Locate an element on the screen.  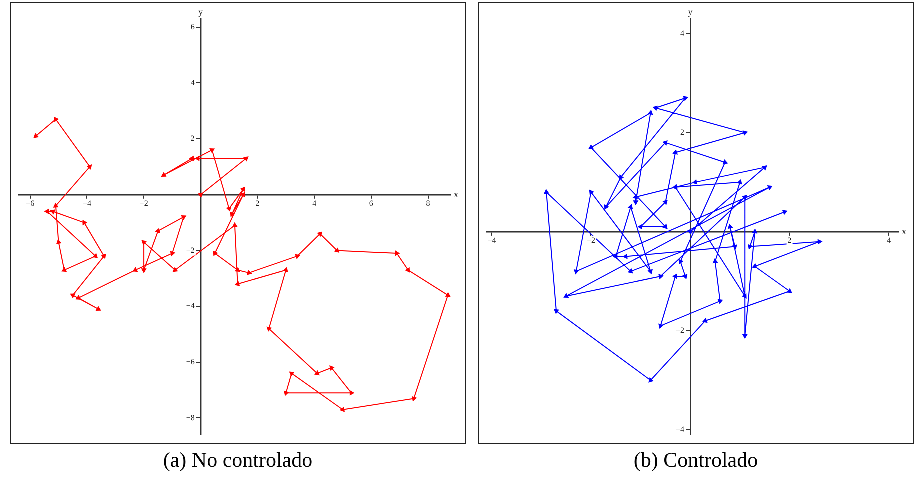
x-tick-label: −2 is located at coordinates (144, 203).